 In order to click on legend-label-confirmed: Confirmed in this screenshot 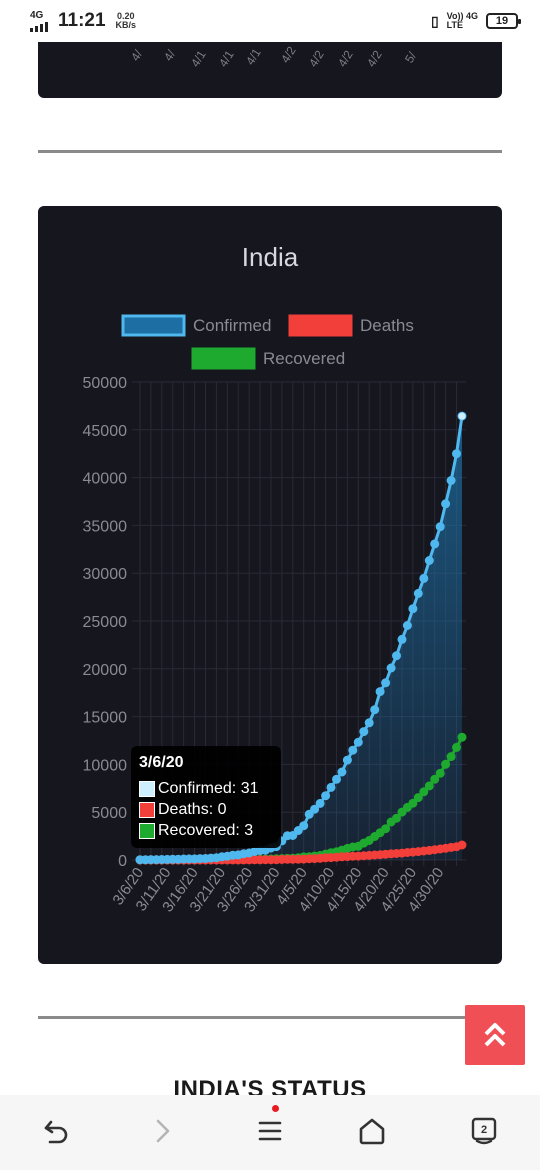, I will do `click(232, 325)`.